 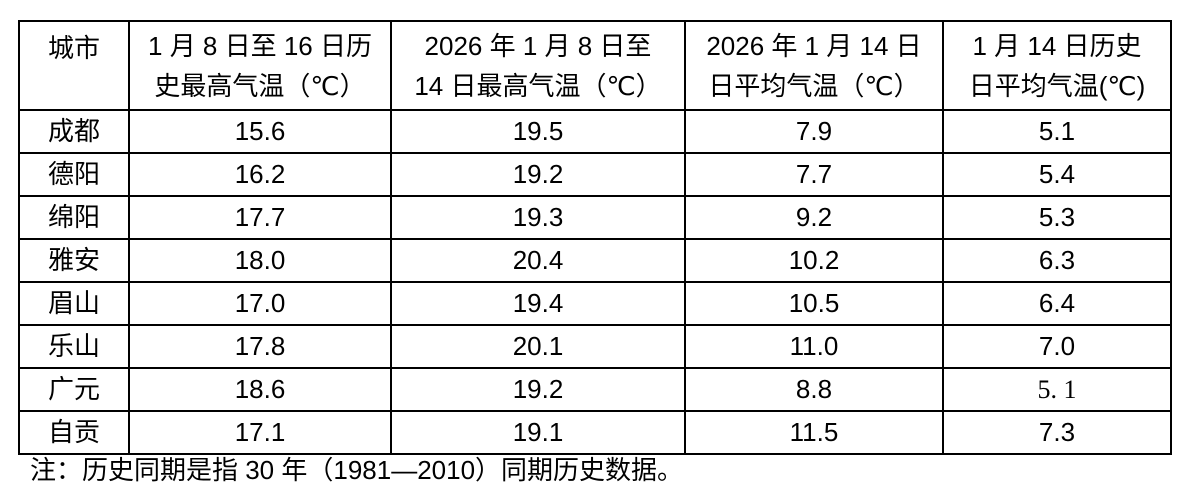 I want to click on table-row: 德阳 16.2 19.2 7.7 5.4, so click(x=595, y=174).